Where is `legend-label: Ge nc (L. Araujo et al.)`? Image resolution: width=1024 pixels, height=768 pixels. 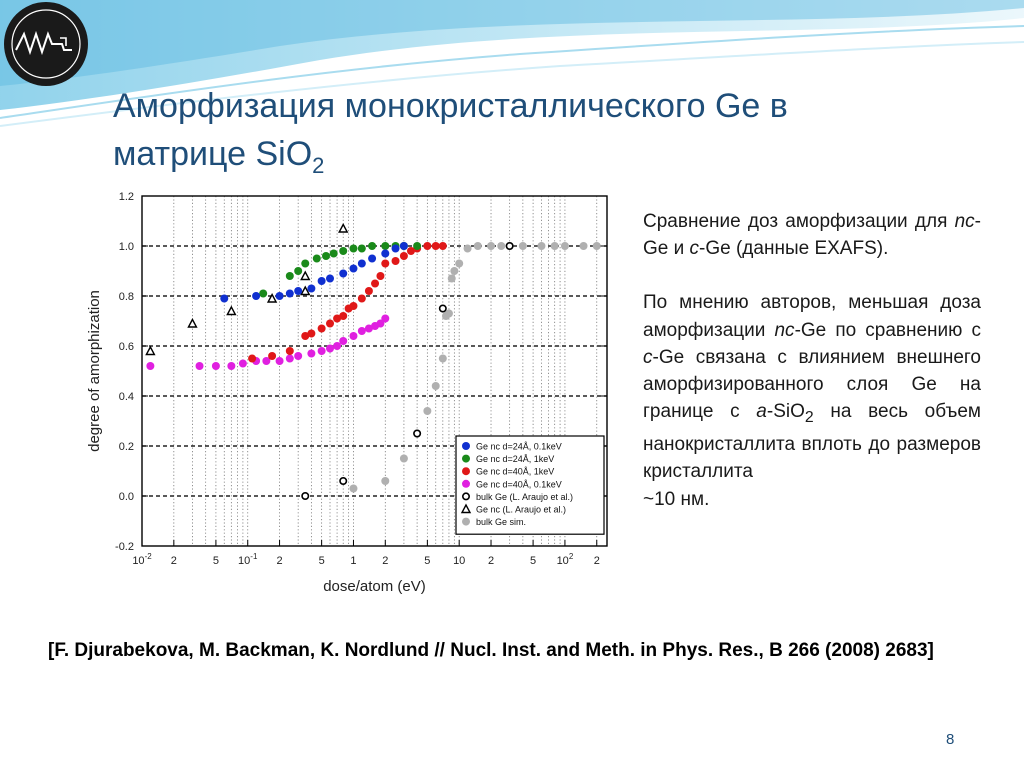 legend-label: Ge nc (L. Araujo et al.) is located at coordinates (521, 510).